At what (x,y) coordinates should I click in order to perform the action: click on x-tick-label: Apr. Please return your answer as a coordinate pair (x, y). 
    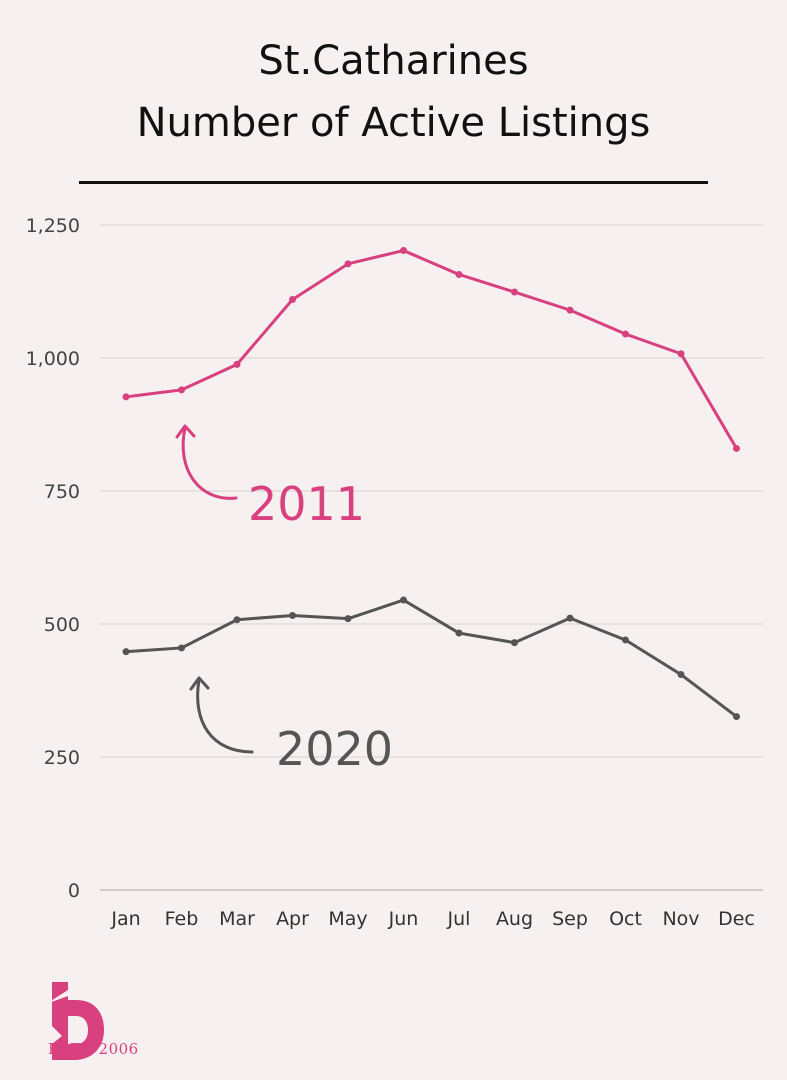
    Looking at the image, I should click on (292, 919).